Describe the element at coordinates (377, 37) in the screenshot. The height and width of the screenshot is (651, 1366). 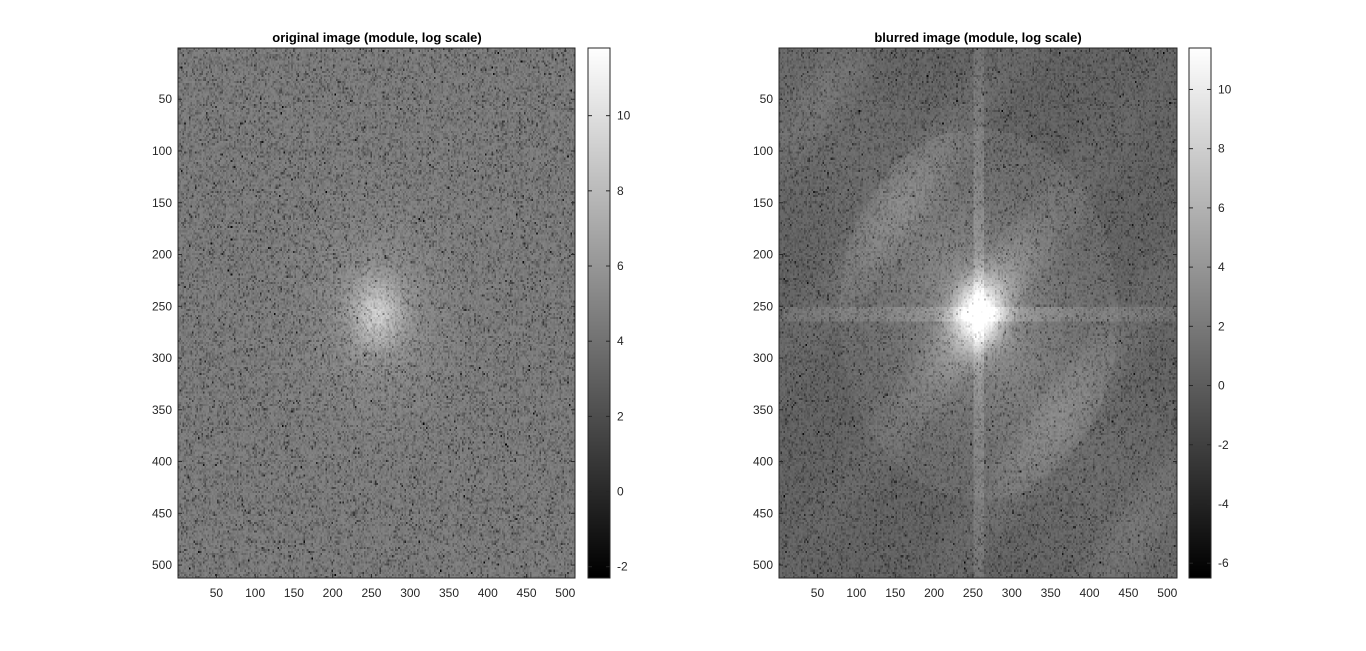
I see `plot-title-original: original image (module, log scale)` at that location.